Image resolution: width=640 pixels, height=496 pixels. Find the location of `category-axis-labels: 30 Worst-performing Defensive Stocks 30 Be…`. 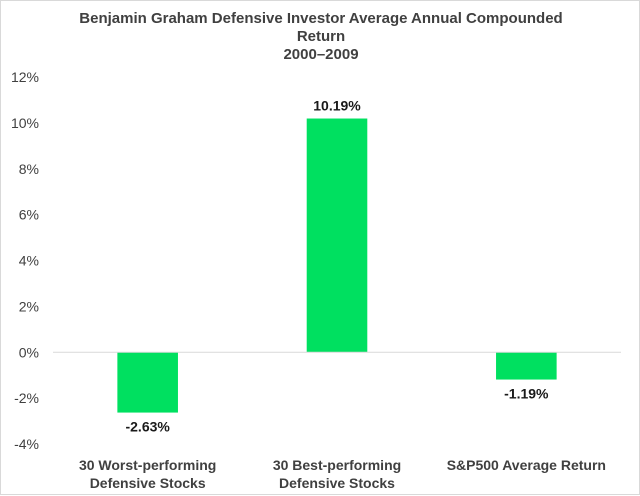

category-axis-labels: 30 Worst-performing Defensive Stocks 30 Be… is located at coordinates (342, 474).